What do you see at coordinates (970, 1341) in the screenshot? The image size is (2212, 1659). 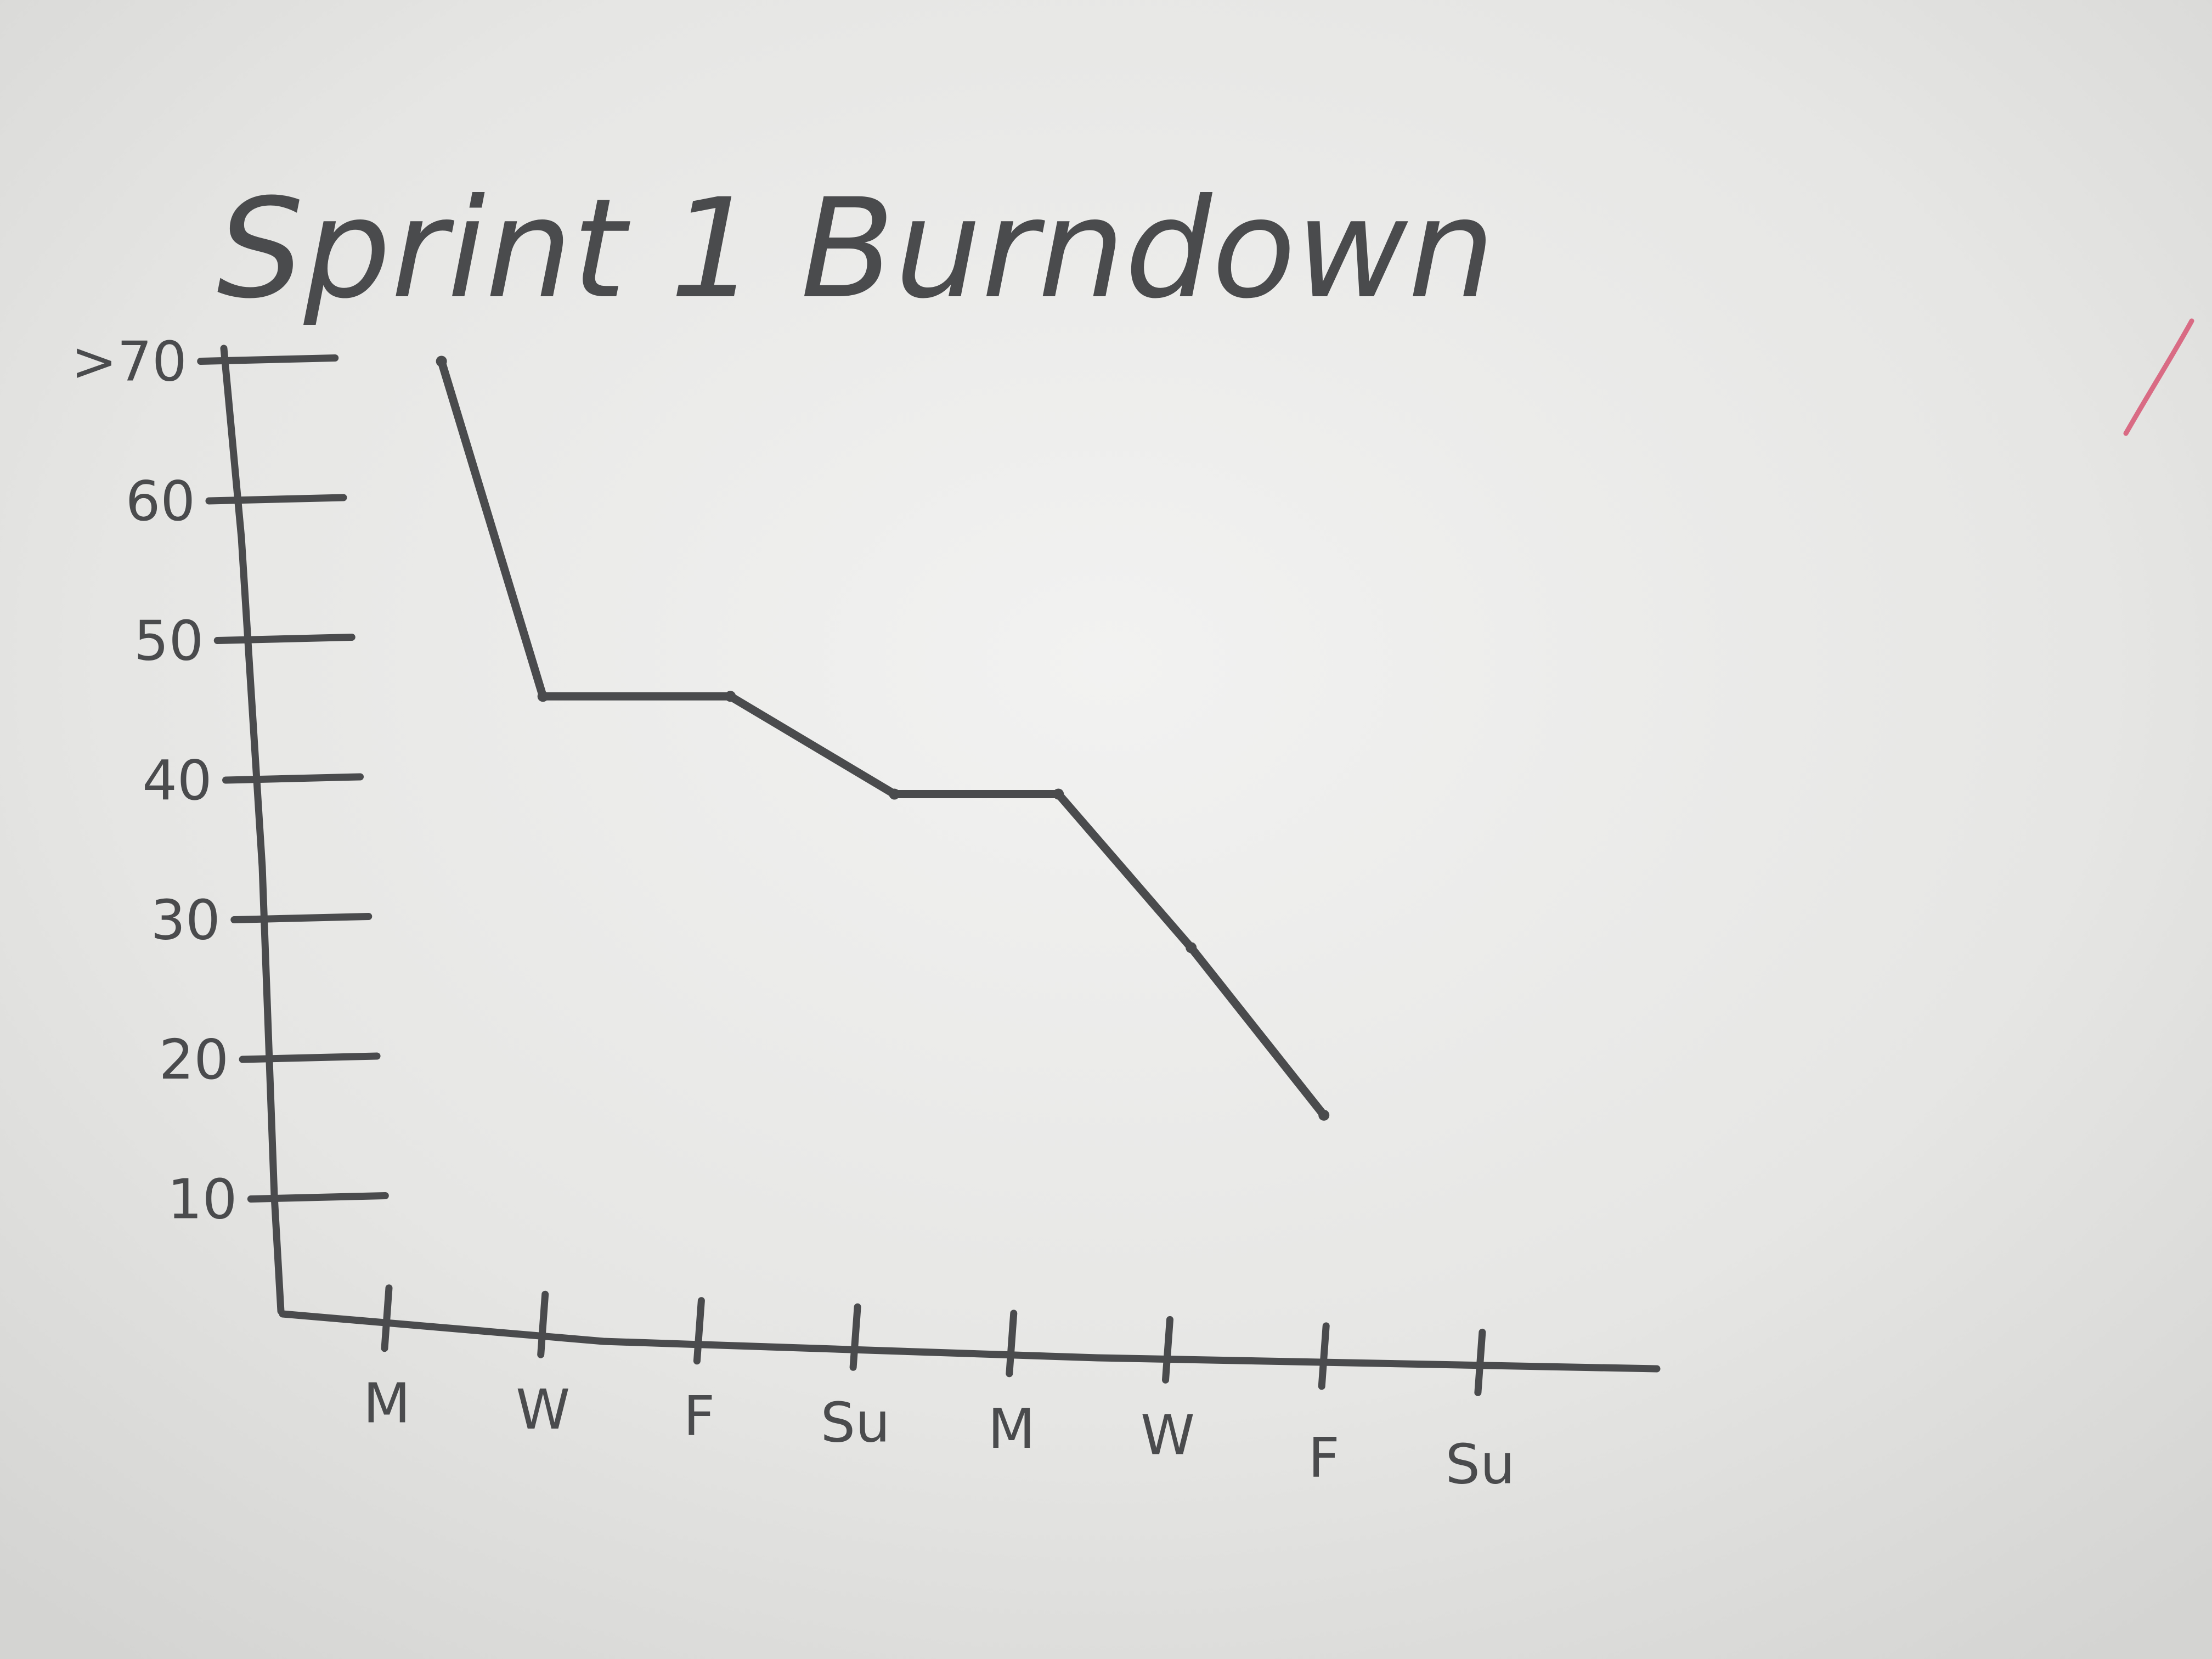 I see `x-axis` at bounding box center [970, 1341].